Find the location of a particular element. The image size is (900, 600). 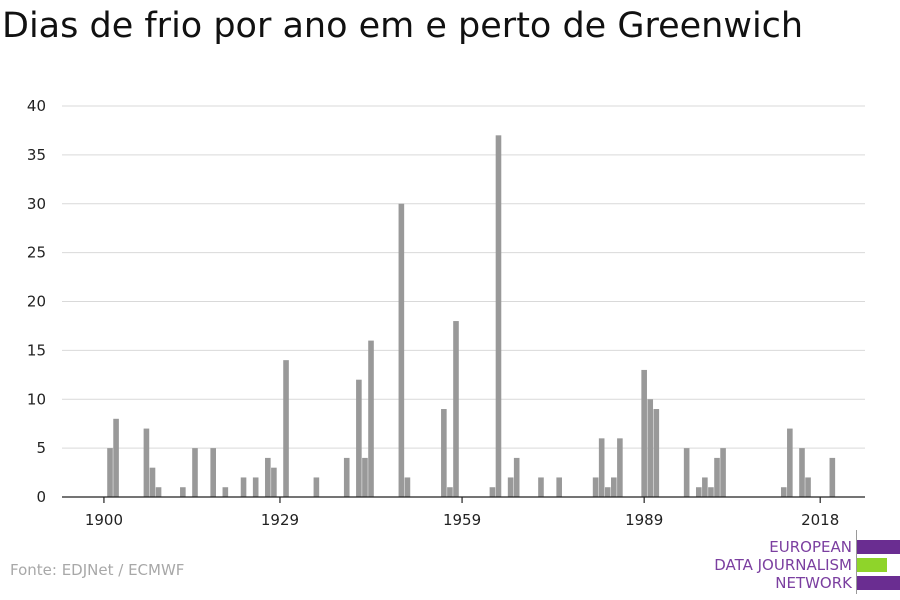

bar-1989 is located at coordinates (644, 433).